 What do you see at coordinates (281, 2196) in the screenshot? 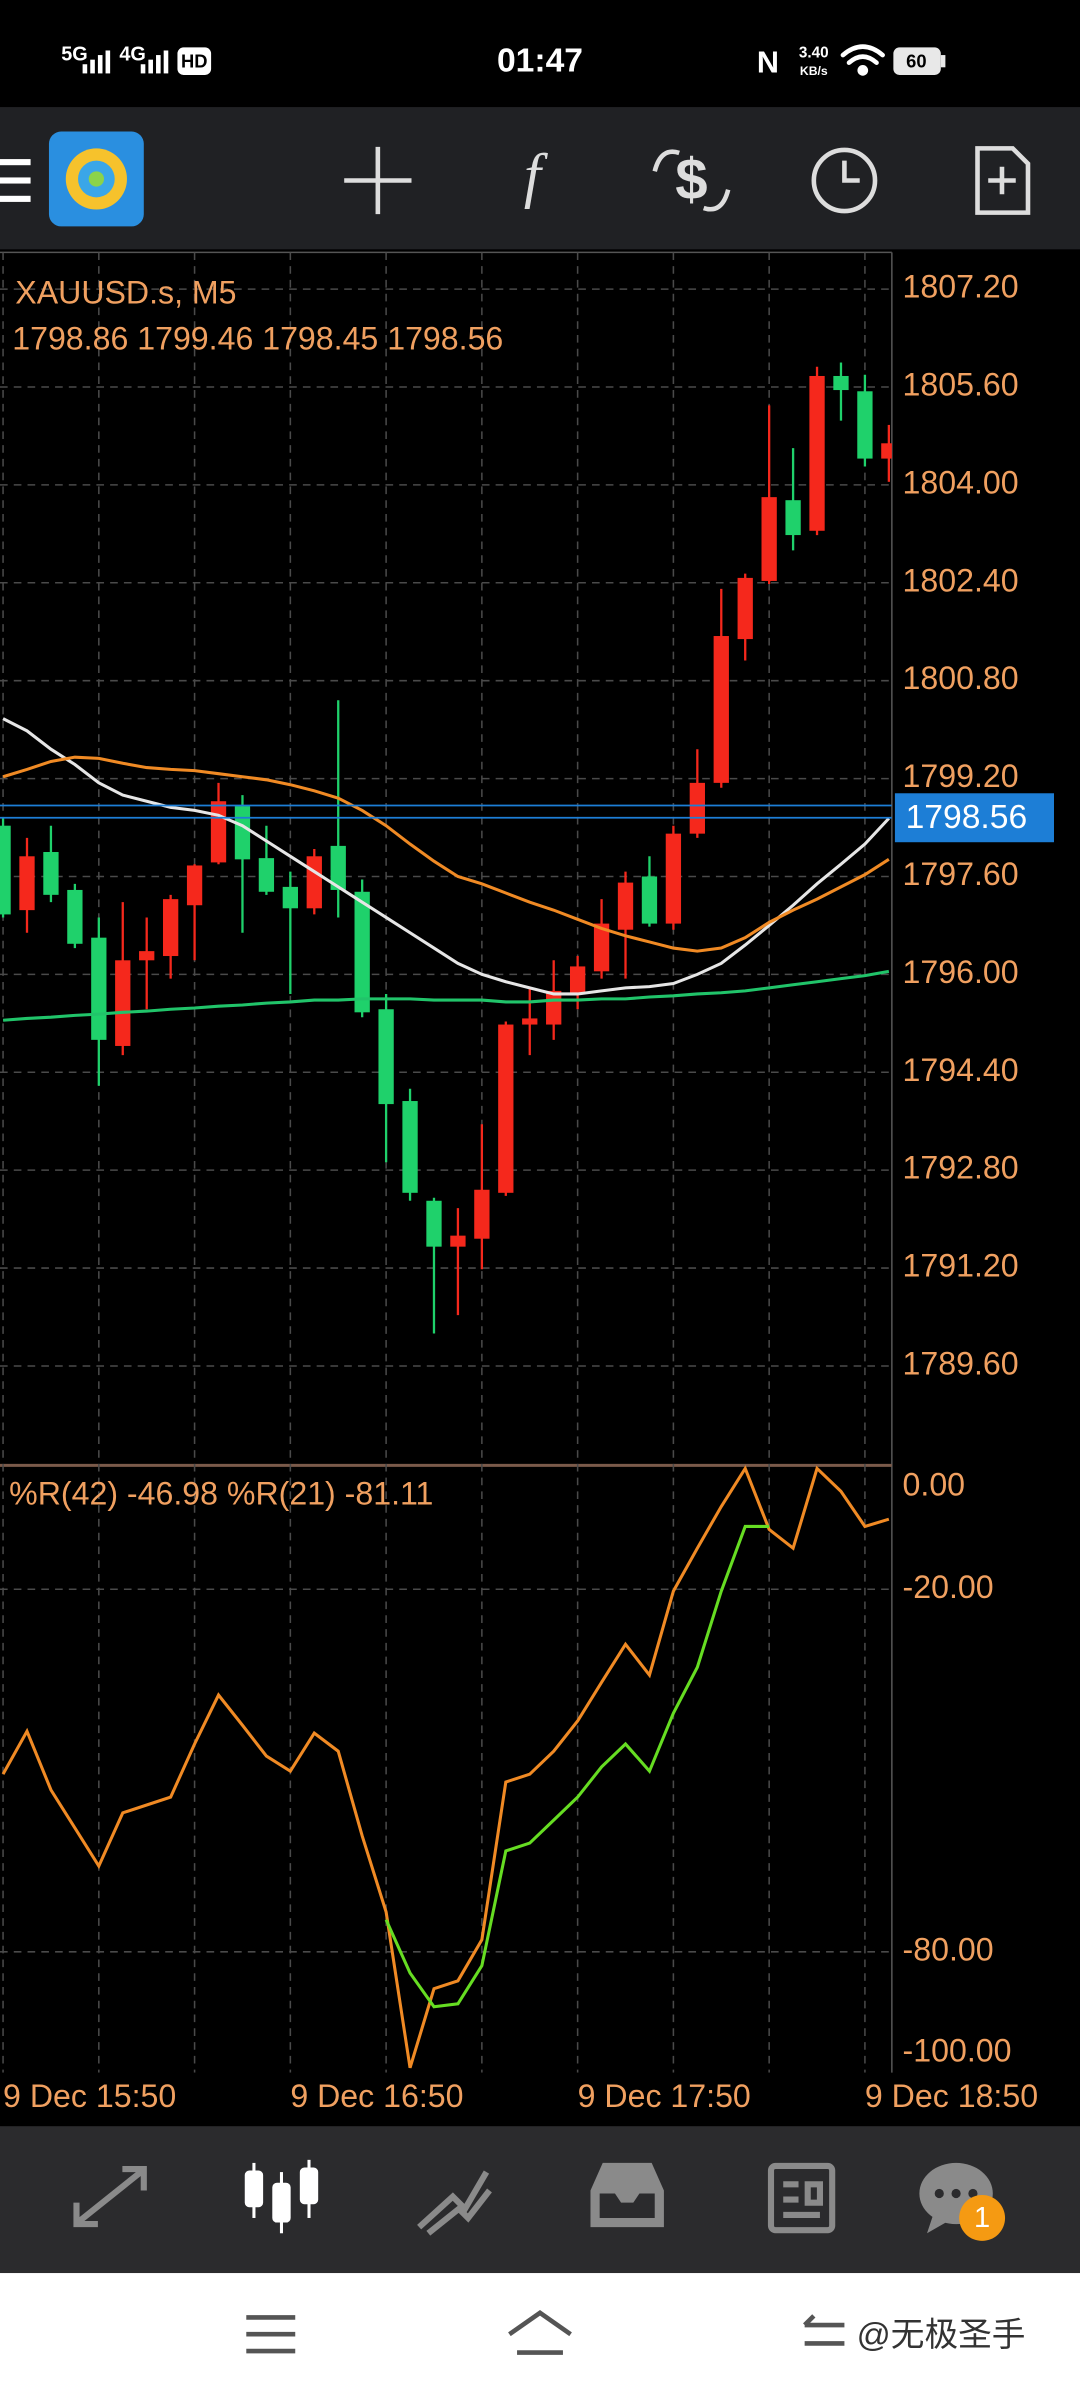
I see `chart-tab` at bounding box center [281, 2196].